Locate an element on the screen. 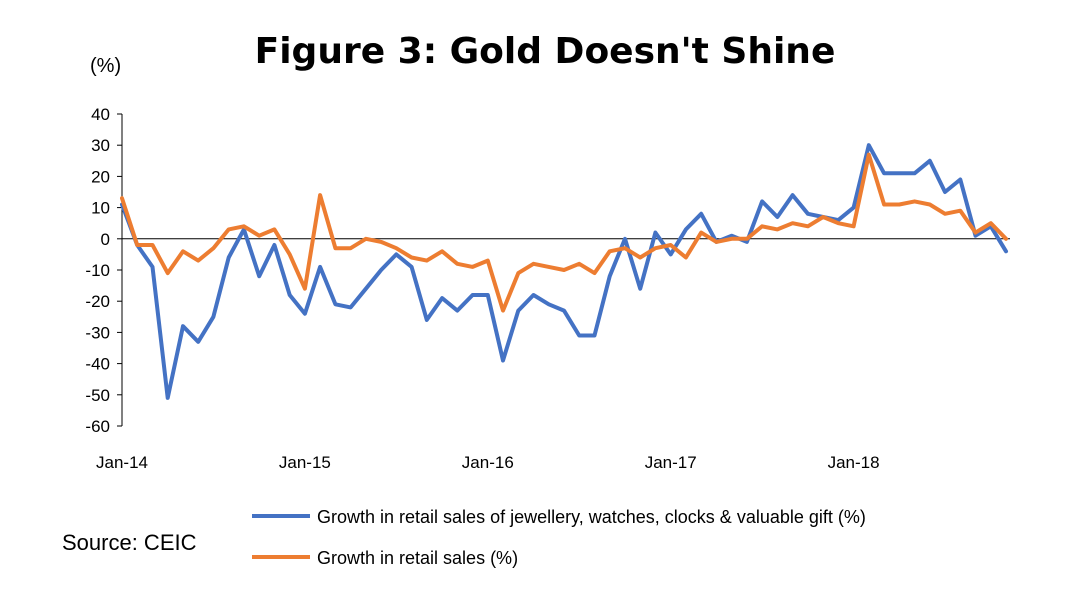 Image resolution: width=1080 pixels, height=600 pixels. y-tick-label: -50 is located at coordinates (97, 395).